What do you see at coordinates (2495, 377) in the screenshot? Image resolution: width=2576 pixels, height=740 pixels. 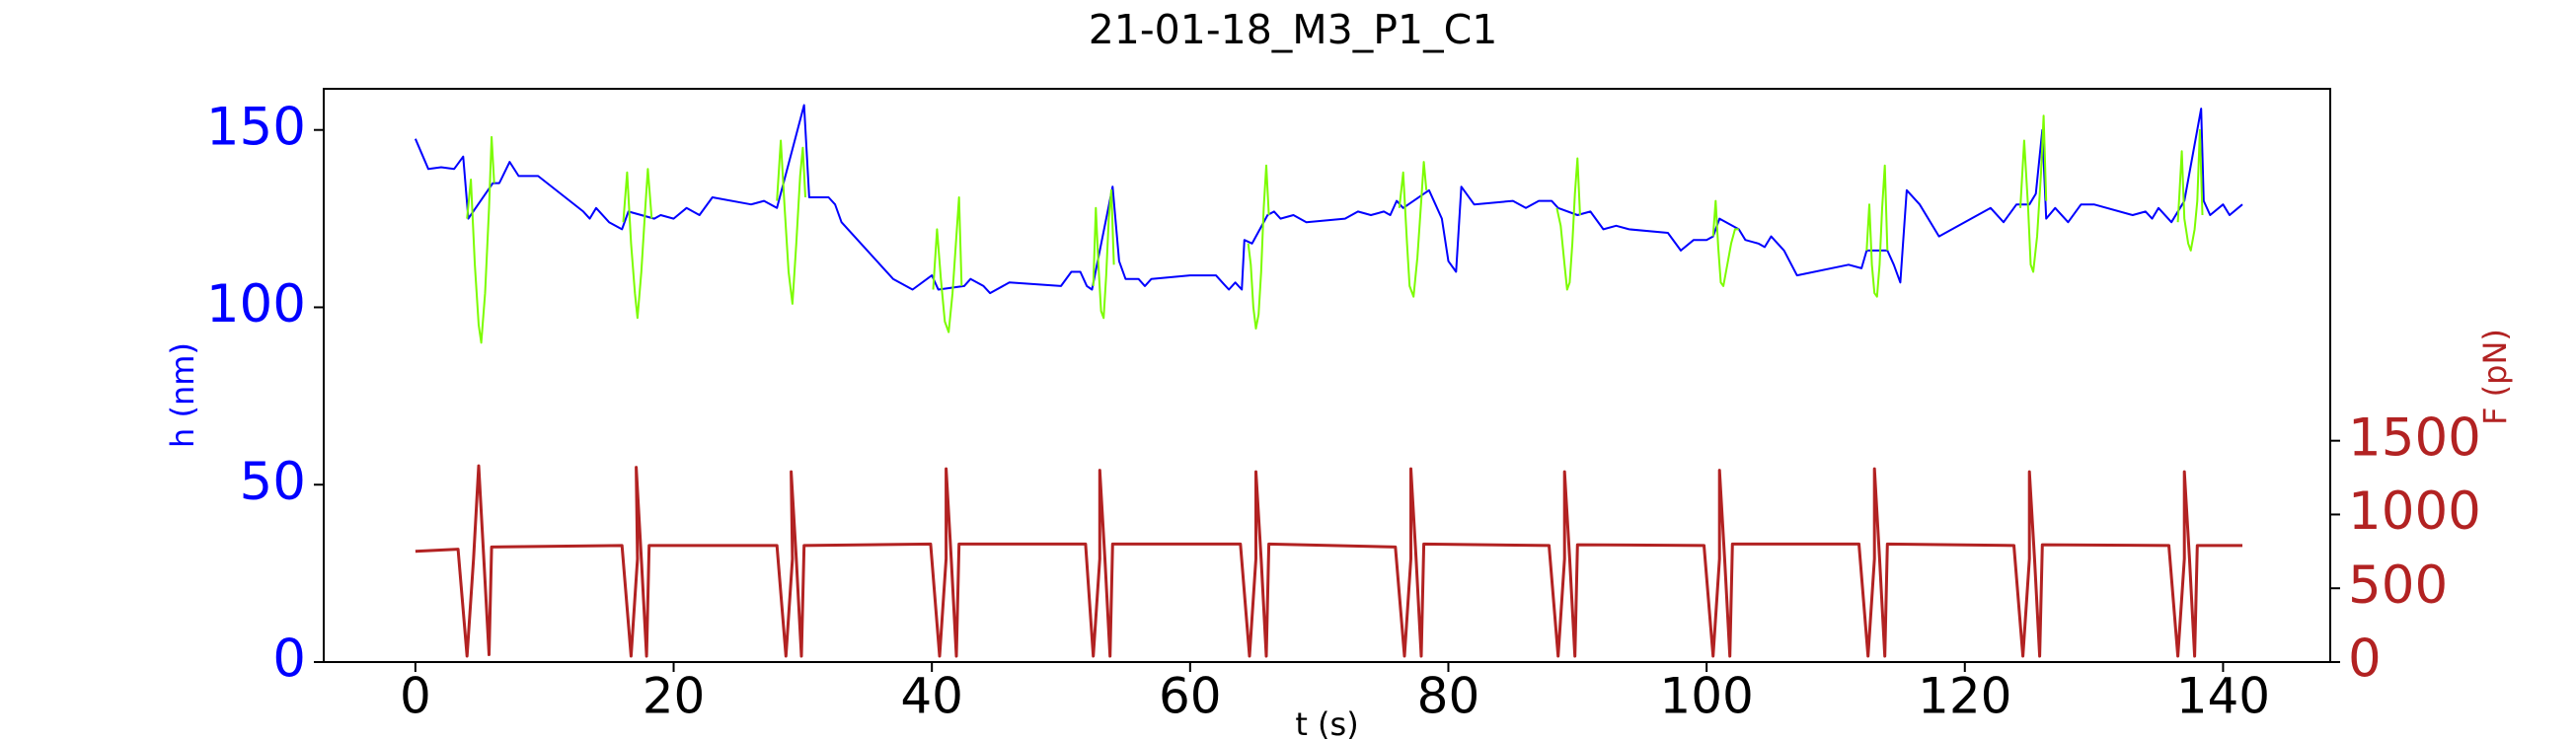 I see `y2-axis-label: F (pN)` at bounding box center [2495, 377].